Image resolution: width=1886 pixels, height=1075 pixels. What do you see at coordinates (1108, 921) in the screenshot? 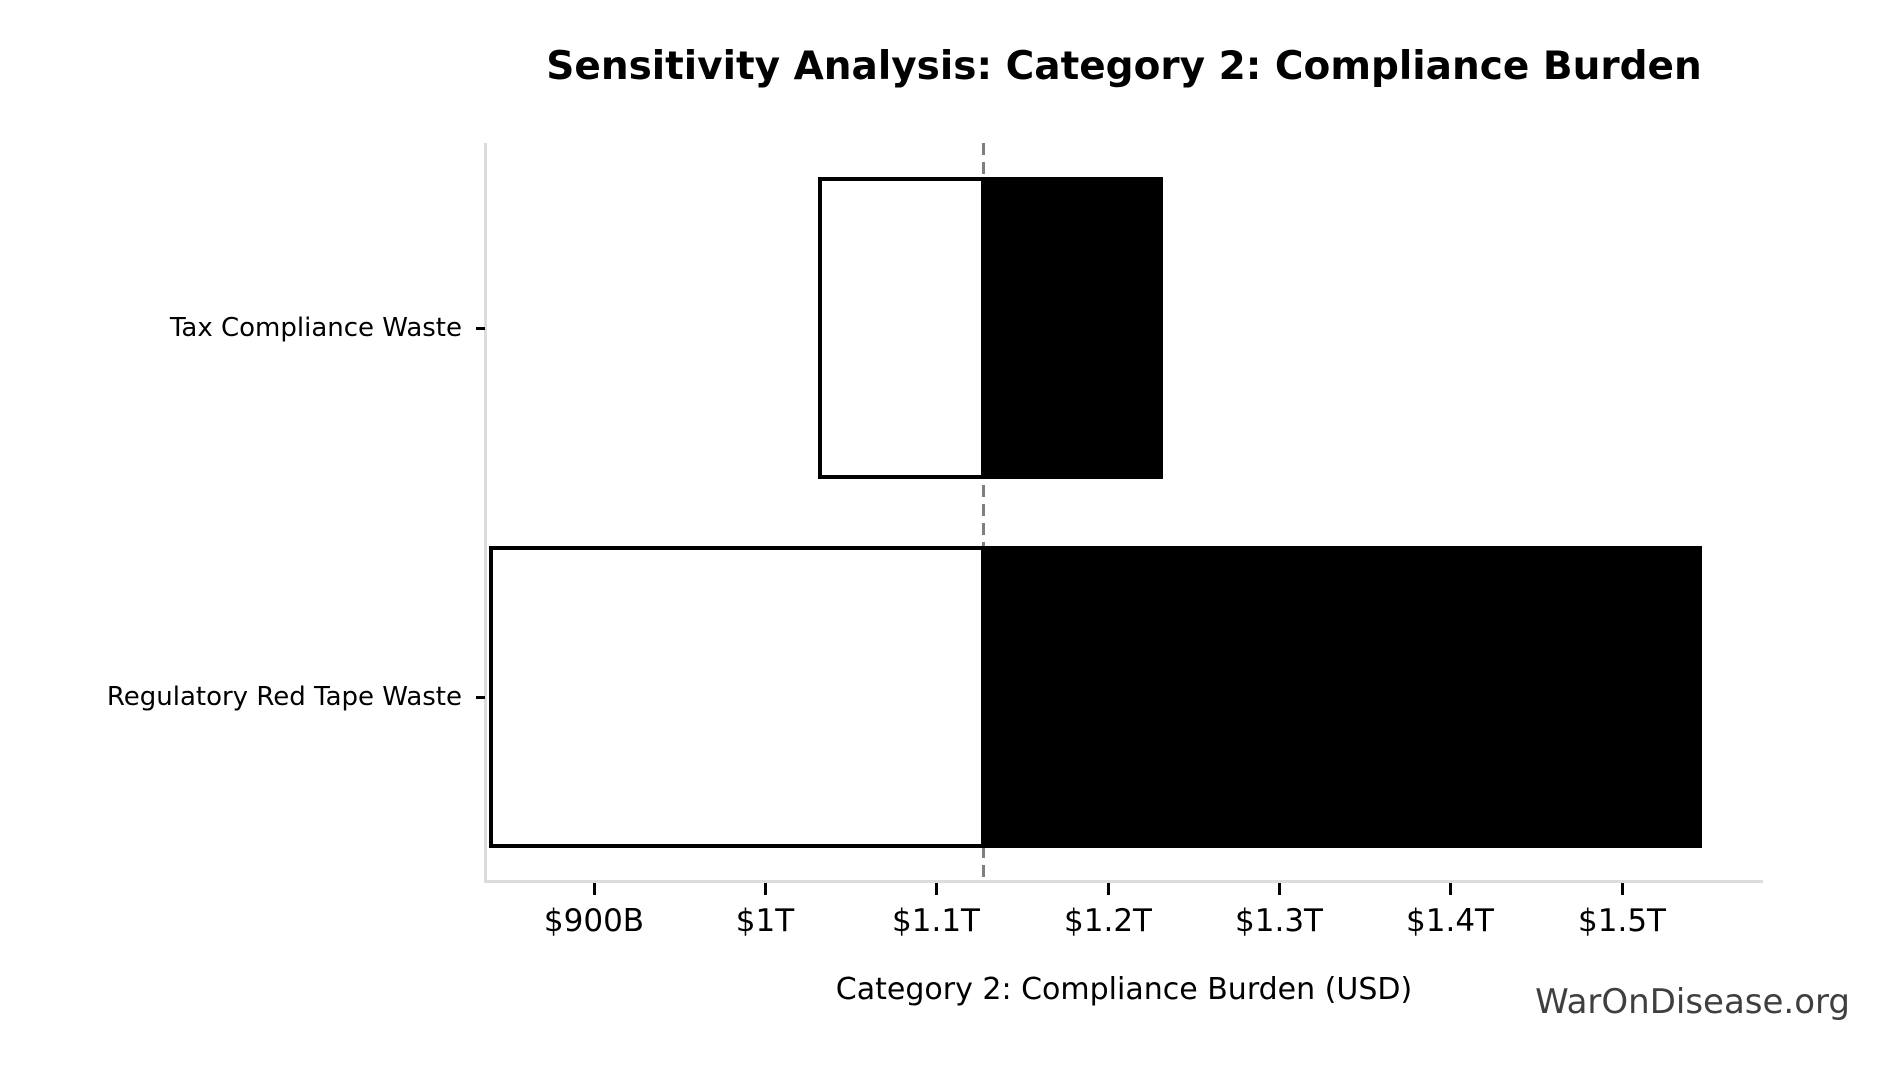
I see `x-tick-label: $1.2T` at bounding box center [1108, 921].